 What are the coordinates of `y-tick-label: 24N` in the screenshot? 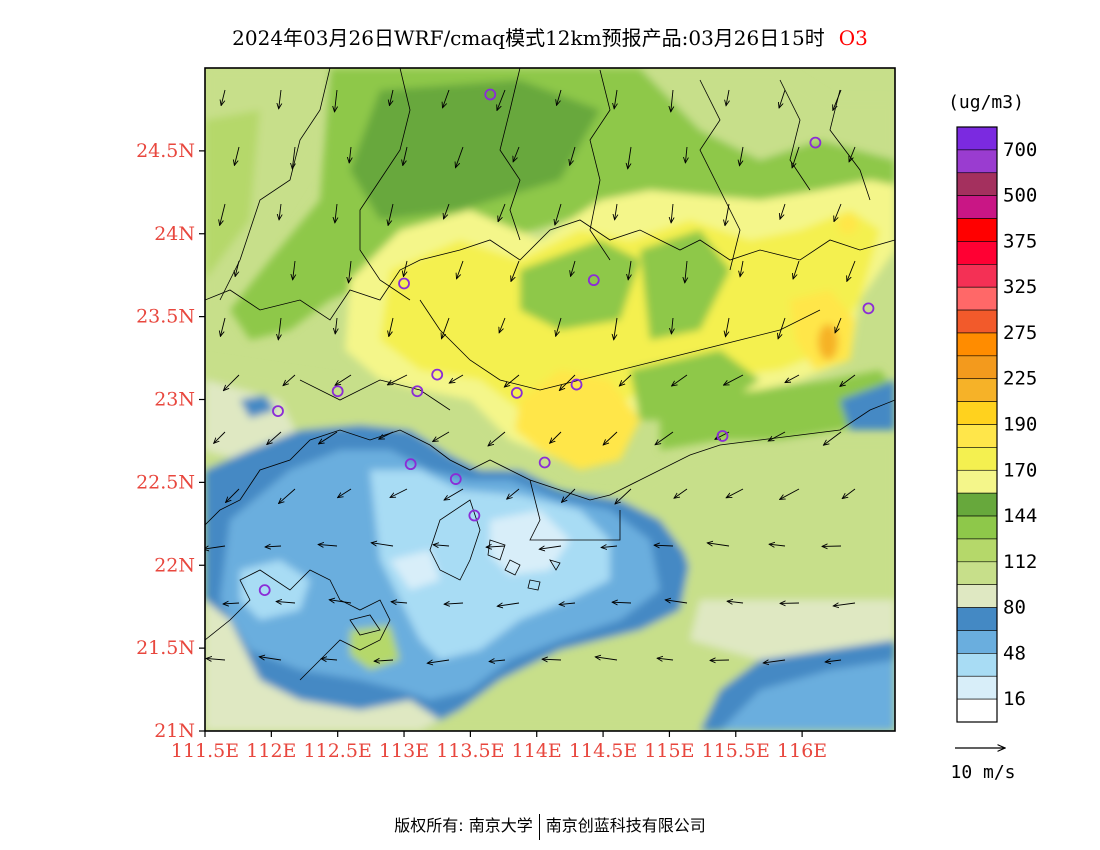 It's located at (174, 234).